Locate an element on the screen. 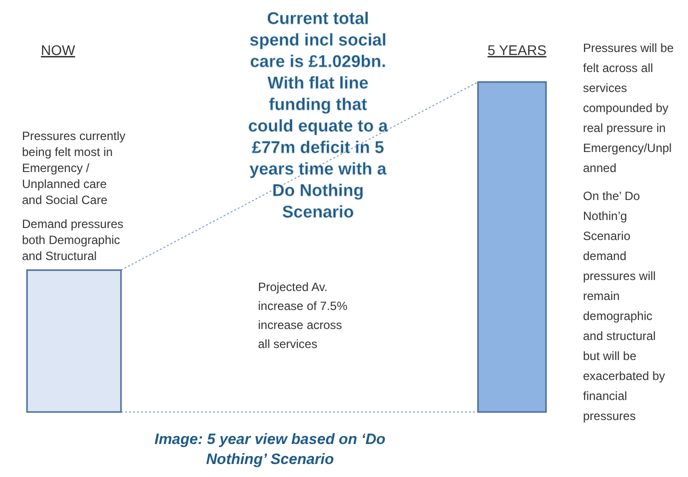 This screenshot has width=688, height=477. annotation: Demand pressures both Demographic and Structural is located at coordinates (73, 240).